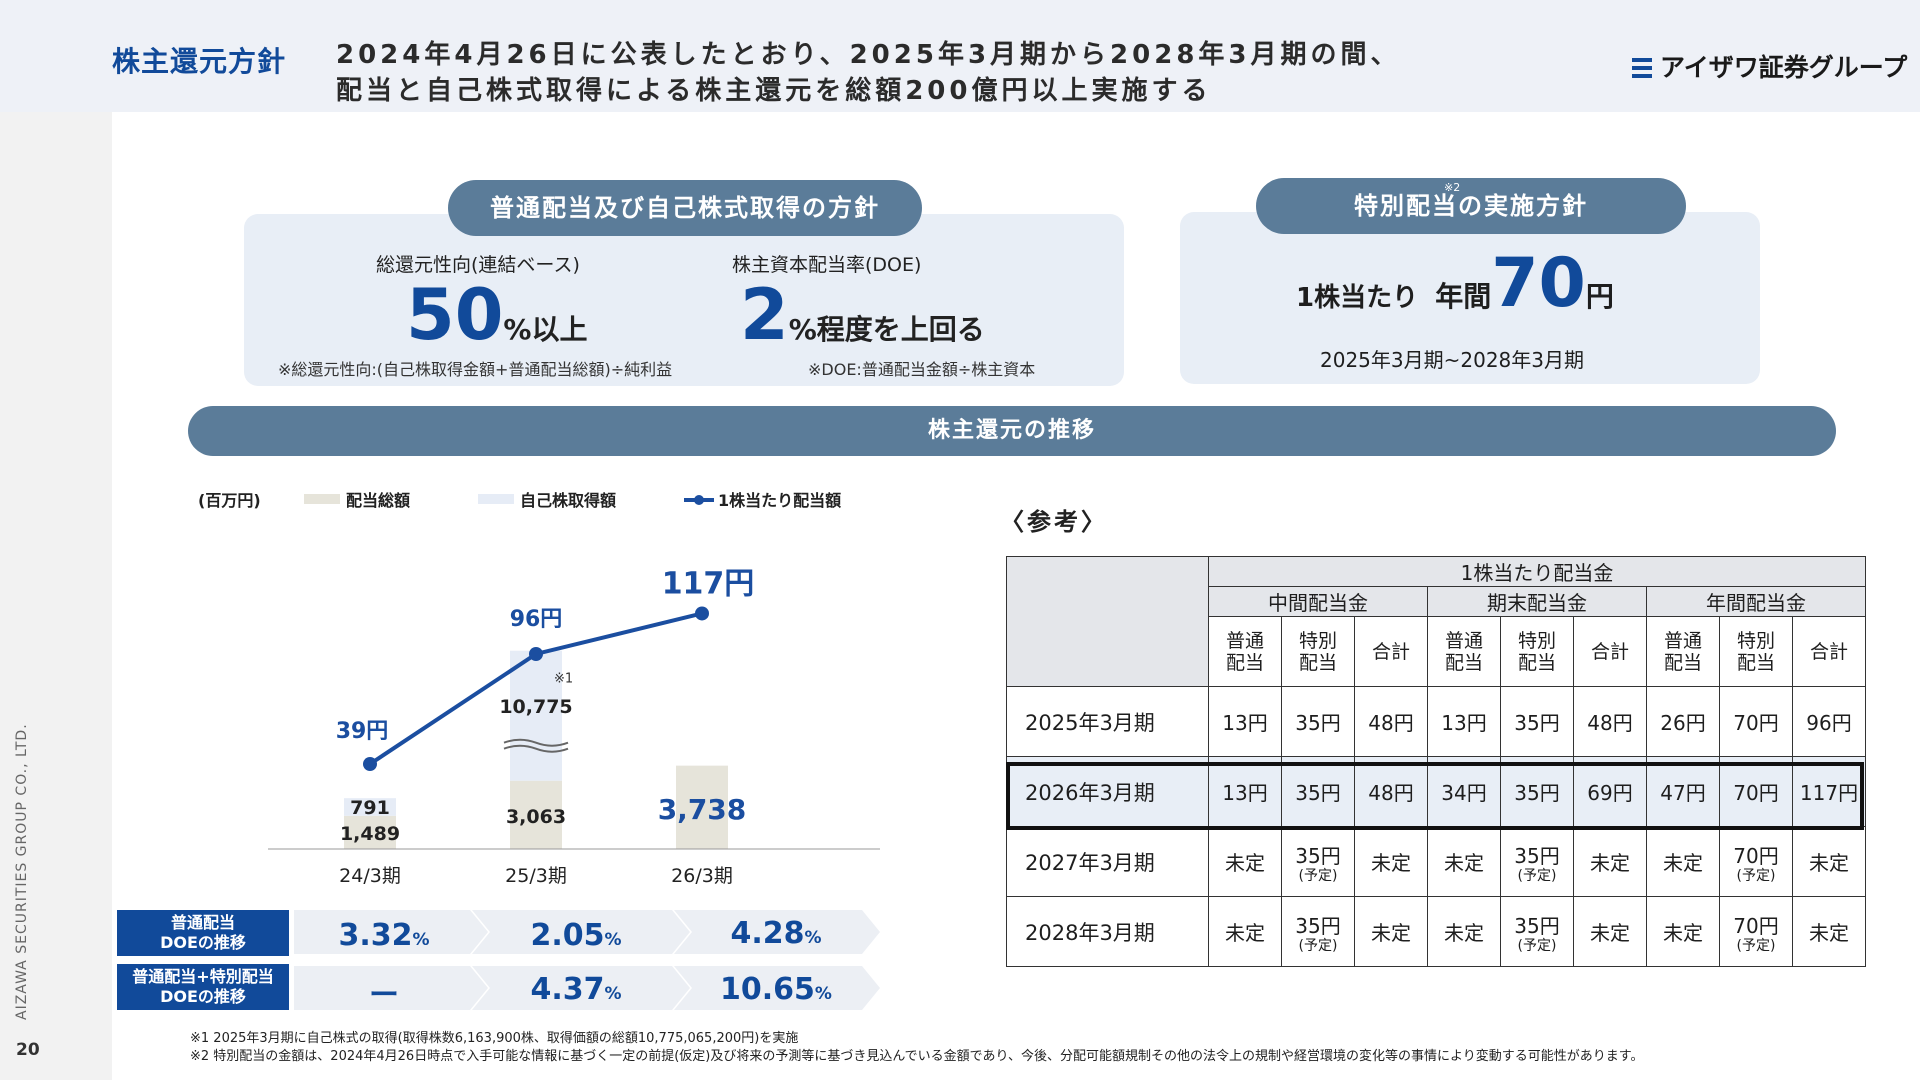  I want to click on axis-break-line, so click(536, 748).